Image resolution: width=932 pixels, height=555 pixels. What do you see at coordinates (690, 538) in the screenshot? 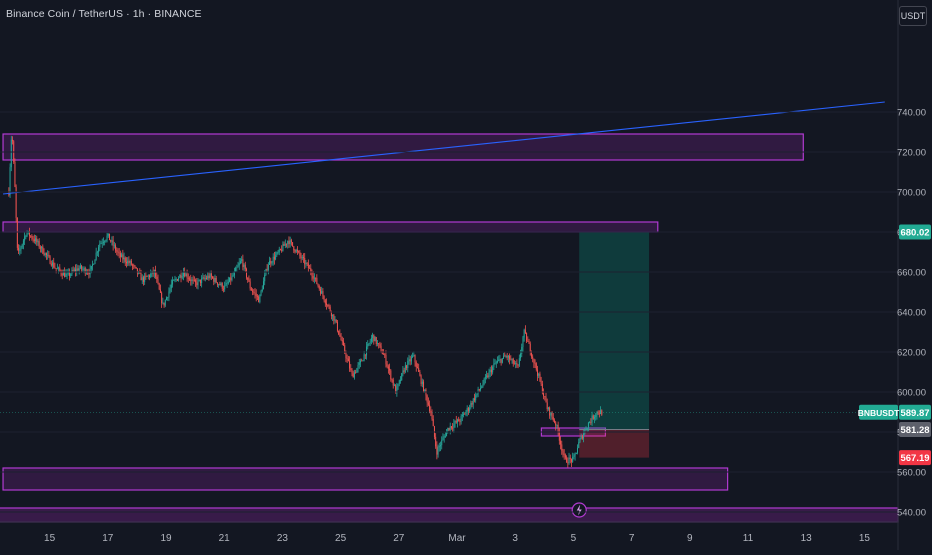
I see `x-tick-label: 9` at bounding box center [690, 538].